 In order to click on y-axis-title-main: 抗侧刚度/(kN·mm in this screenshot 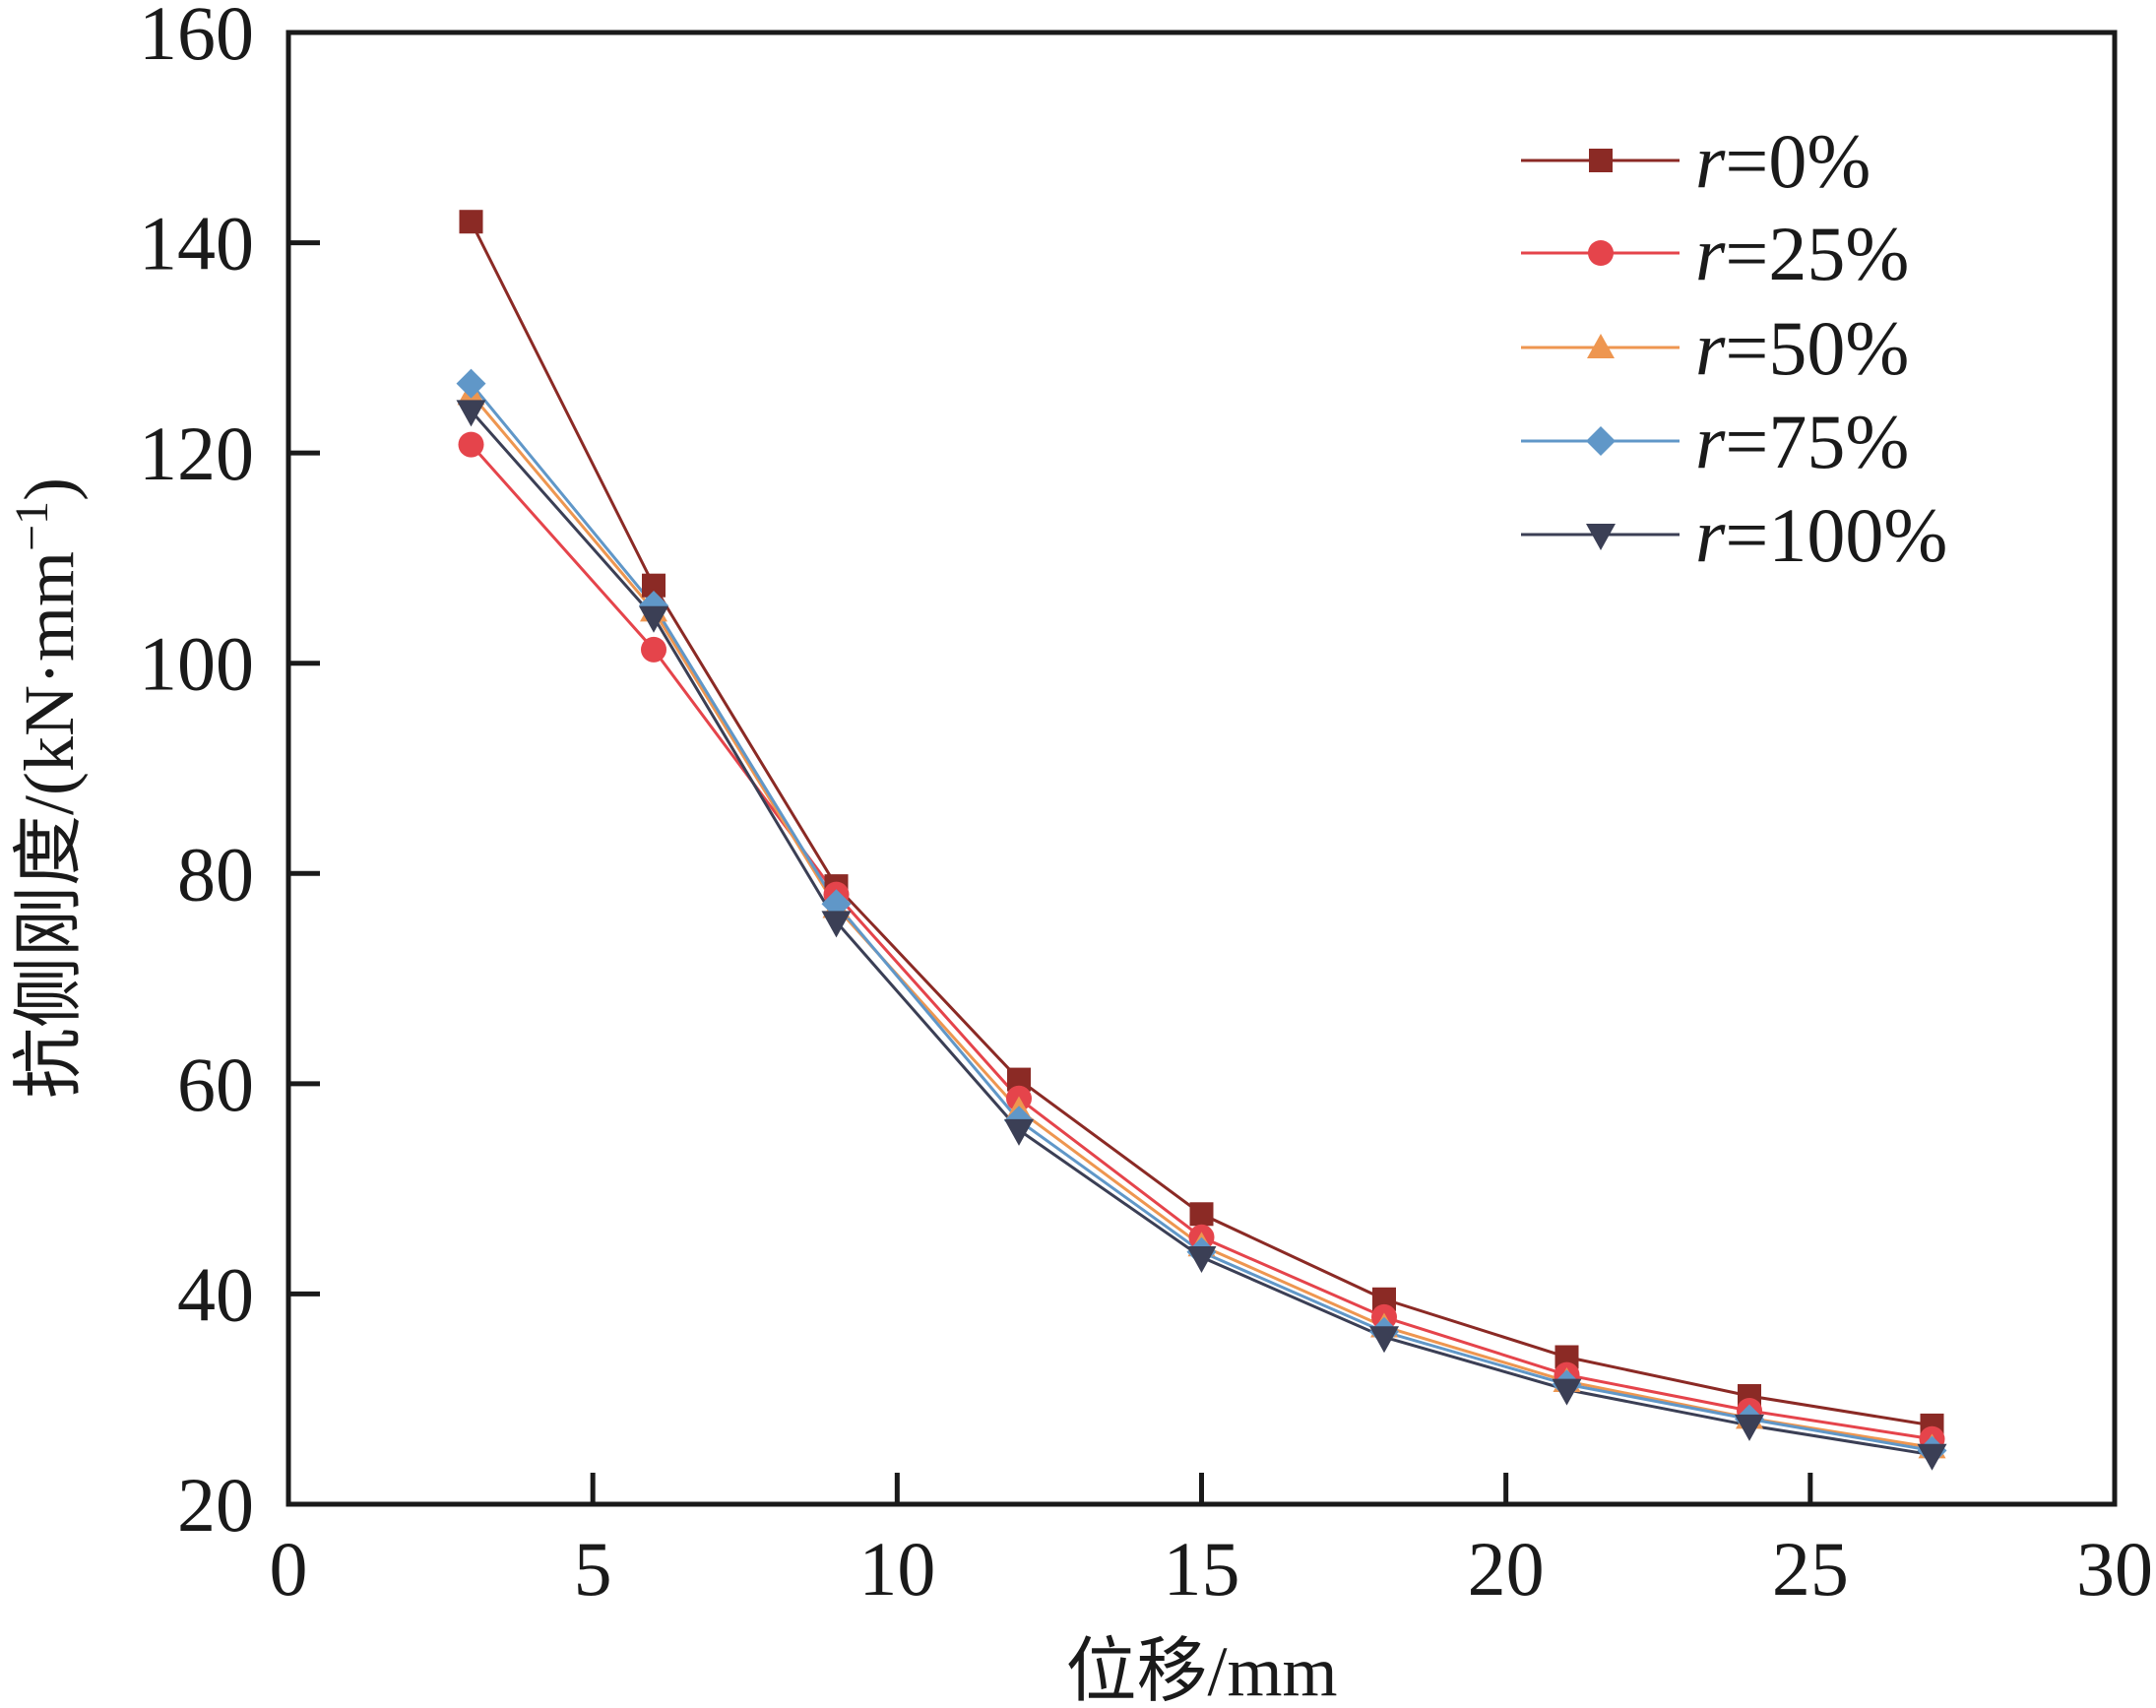, I will do `click(50, 825)`.